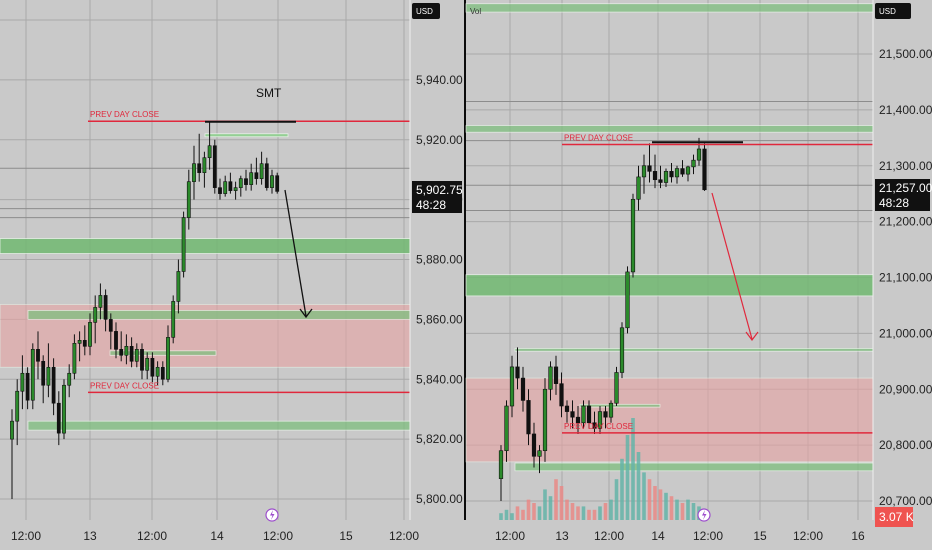 The width and height of the screenshot is (932, 550). I want to click on projection-arrow-head, so click(306, 313).